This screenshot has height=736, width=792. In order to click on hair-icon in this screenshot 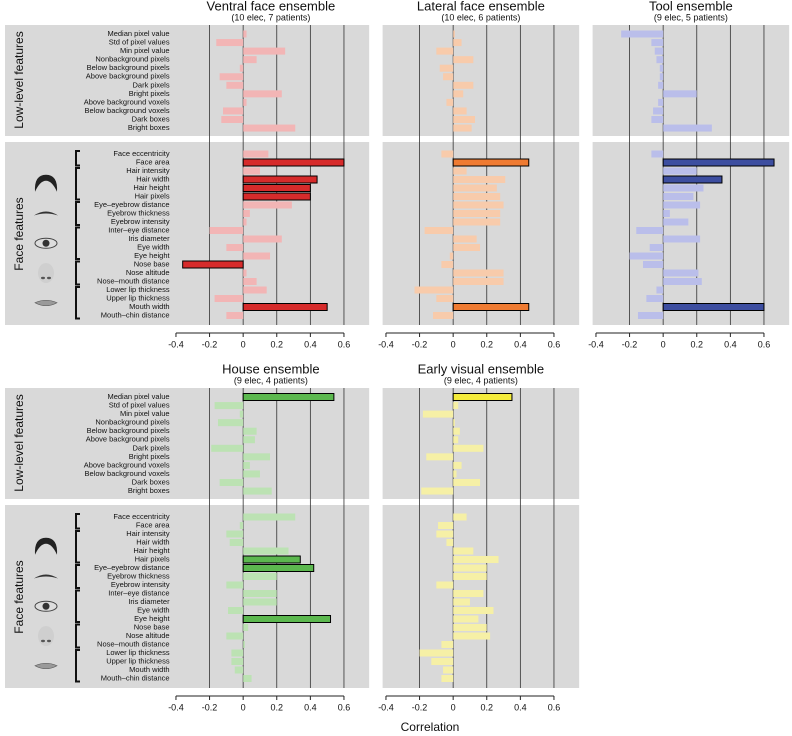, I will do `click(46, 183)`.